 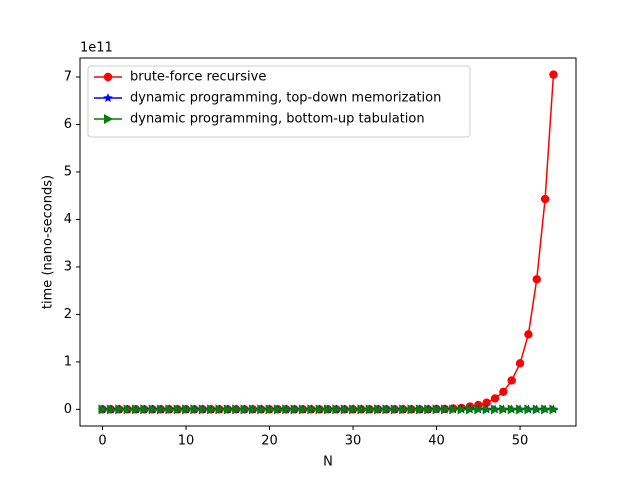 I want to click on y-tick-label: 5, so click(x=68, y=171).